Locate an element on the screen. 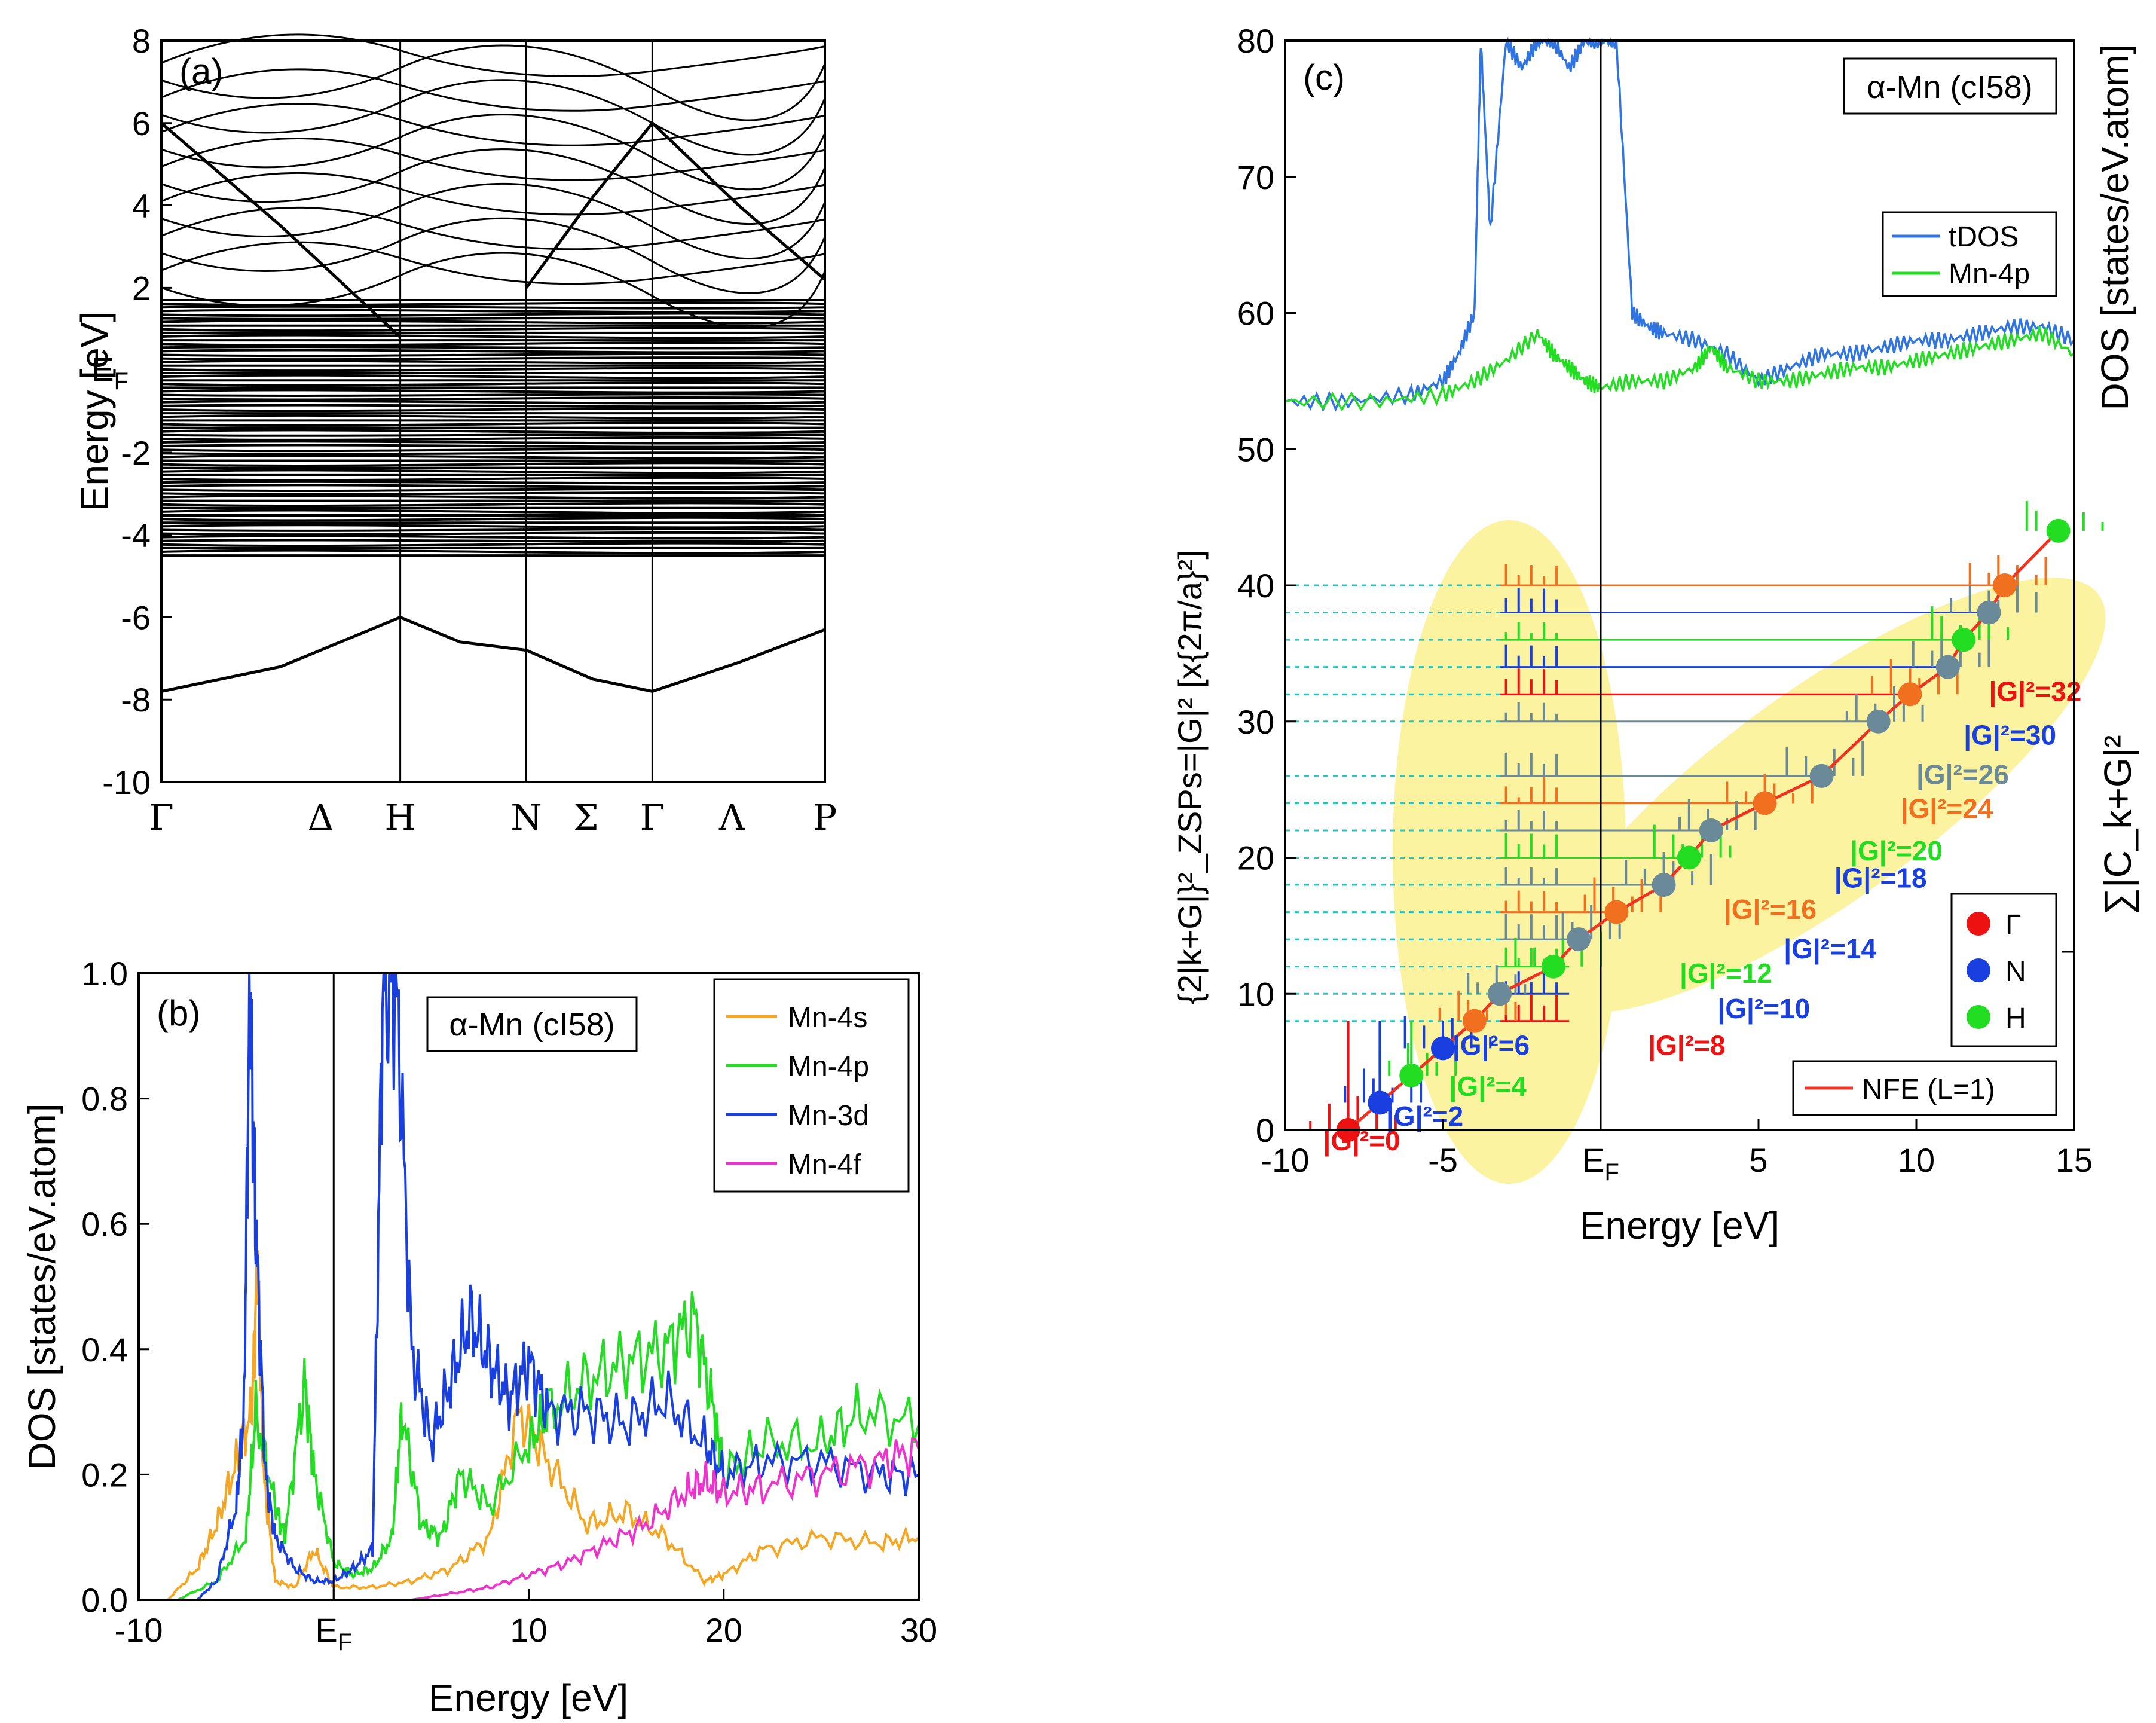  g-label: |G|²=26 is located at coordinates (1962, 774).